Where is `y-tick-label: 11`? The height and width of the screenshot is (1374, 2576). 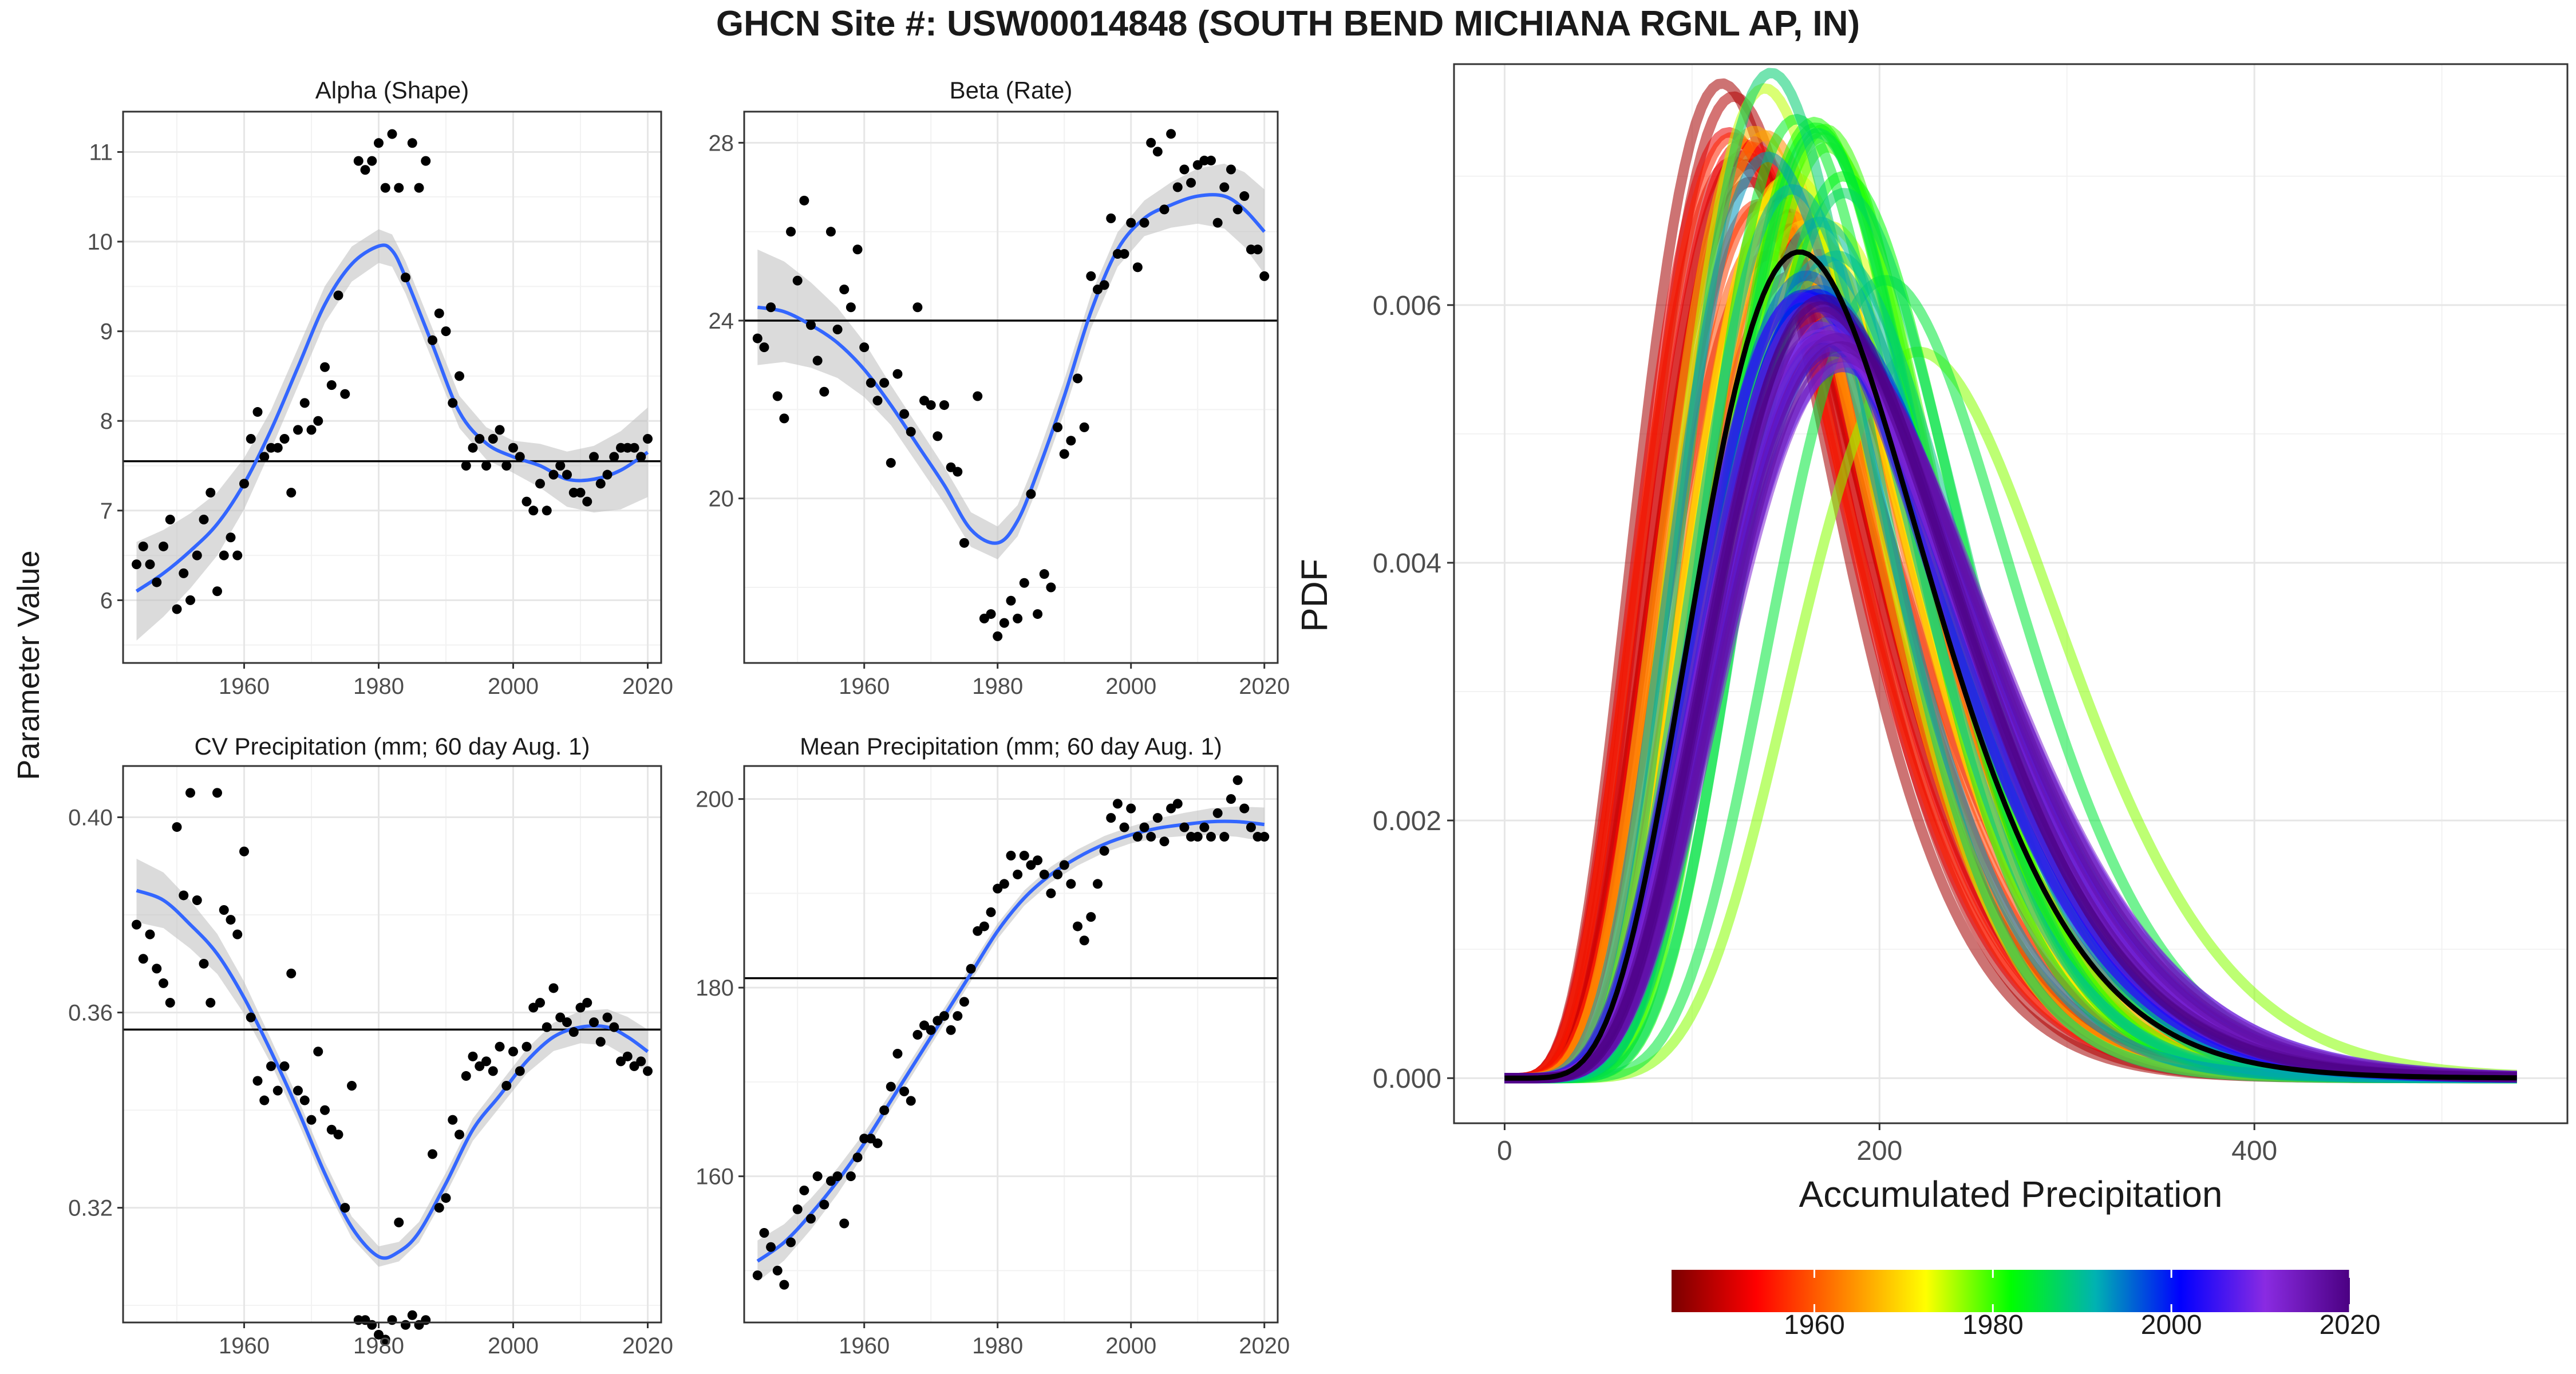 y-tick-label: 11 is located at coordinates (101, 152).